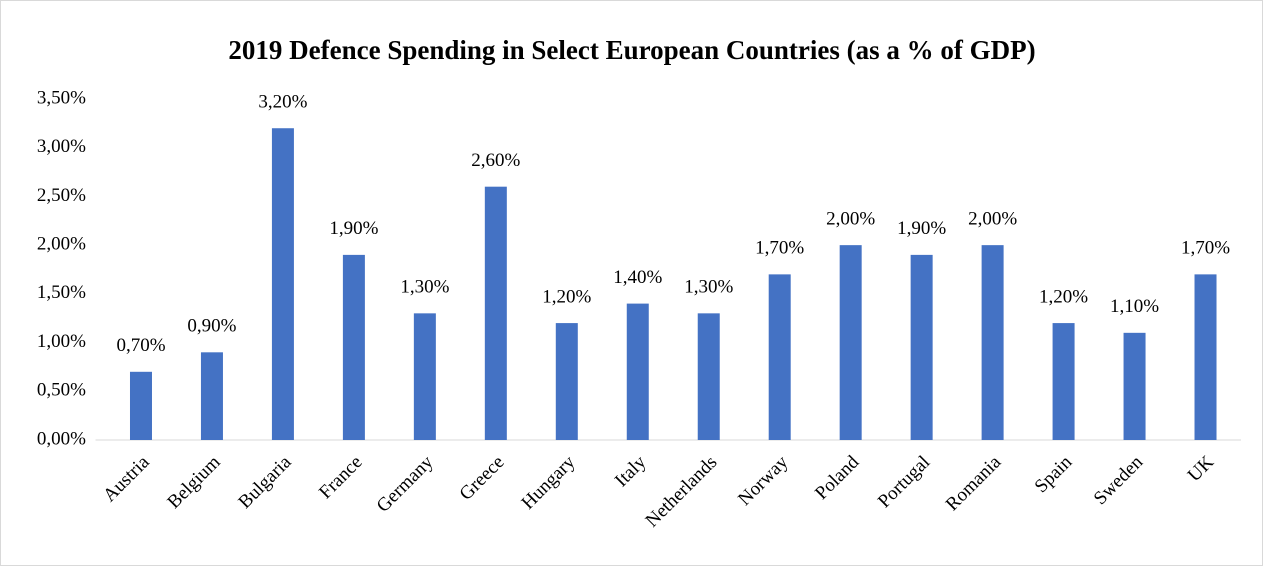  I want to click on value-label: 0,90%, so click(211, 326).